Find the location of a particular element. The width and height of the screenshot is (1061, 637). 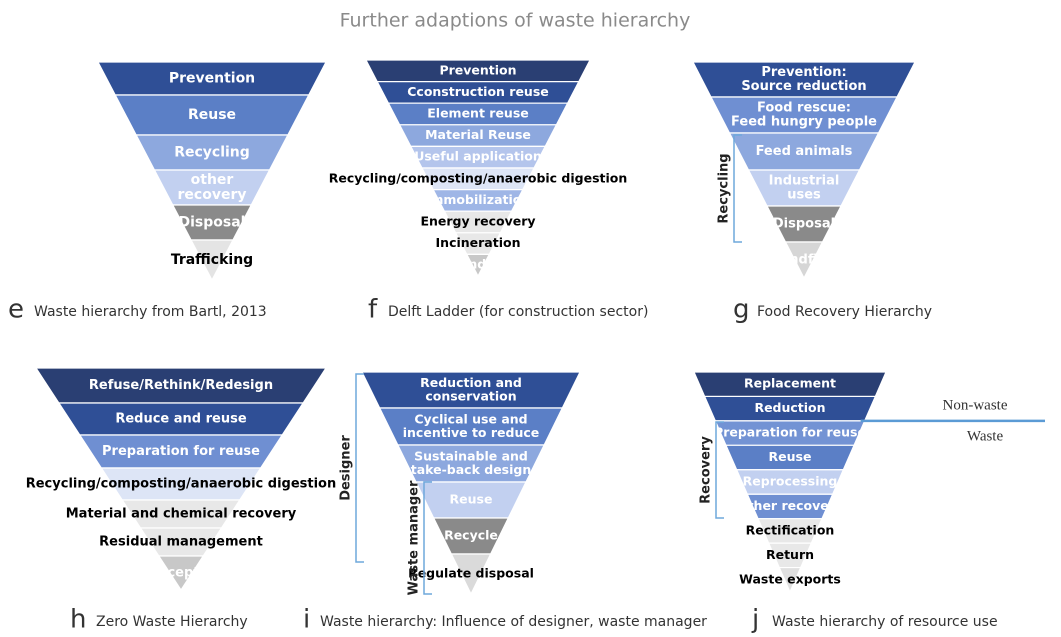

level-label: conservation is located at coordinates (470, 395).